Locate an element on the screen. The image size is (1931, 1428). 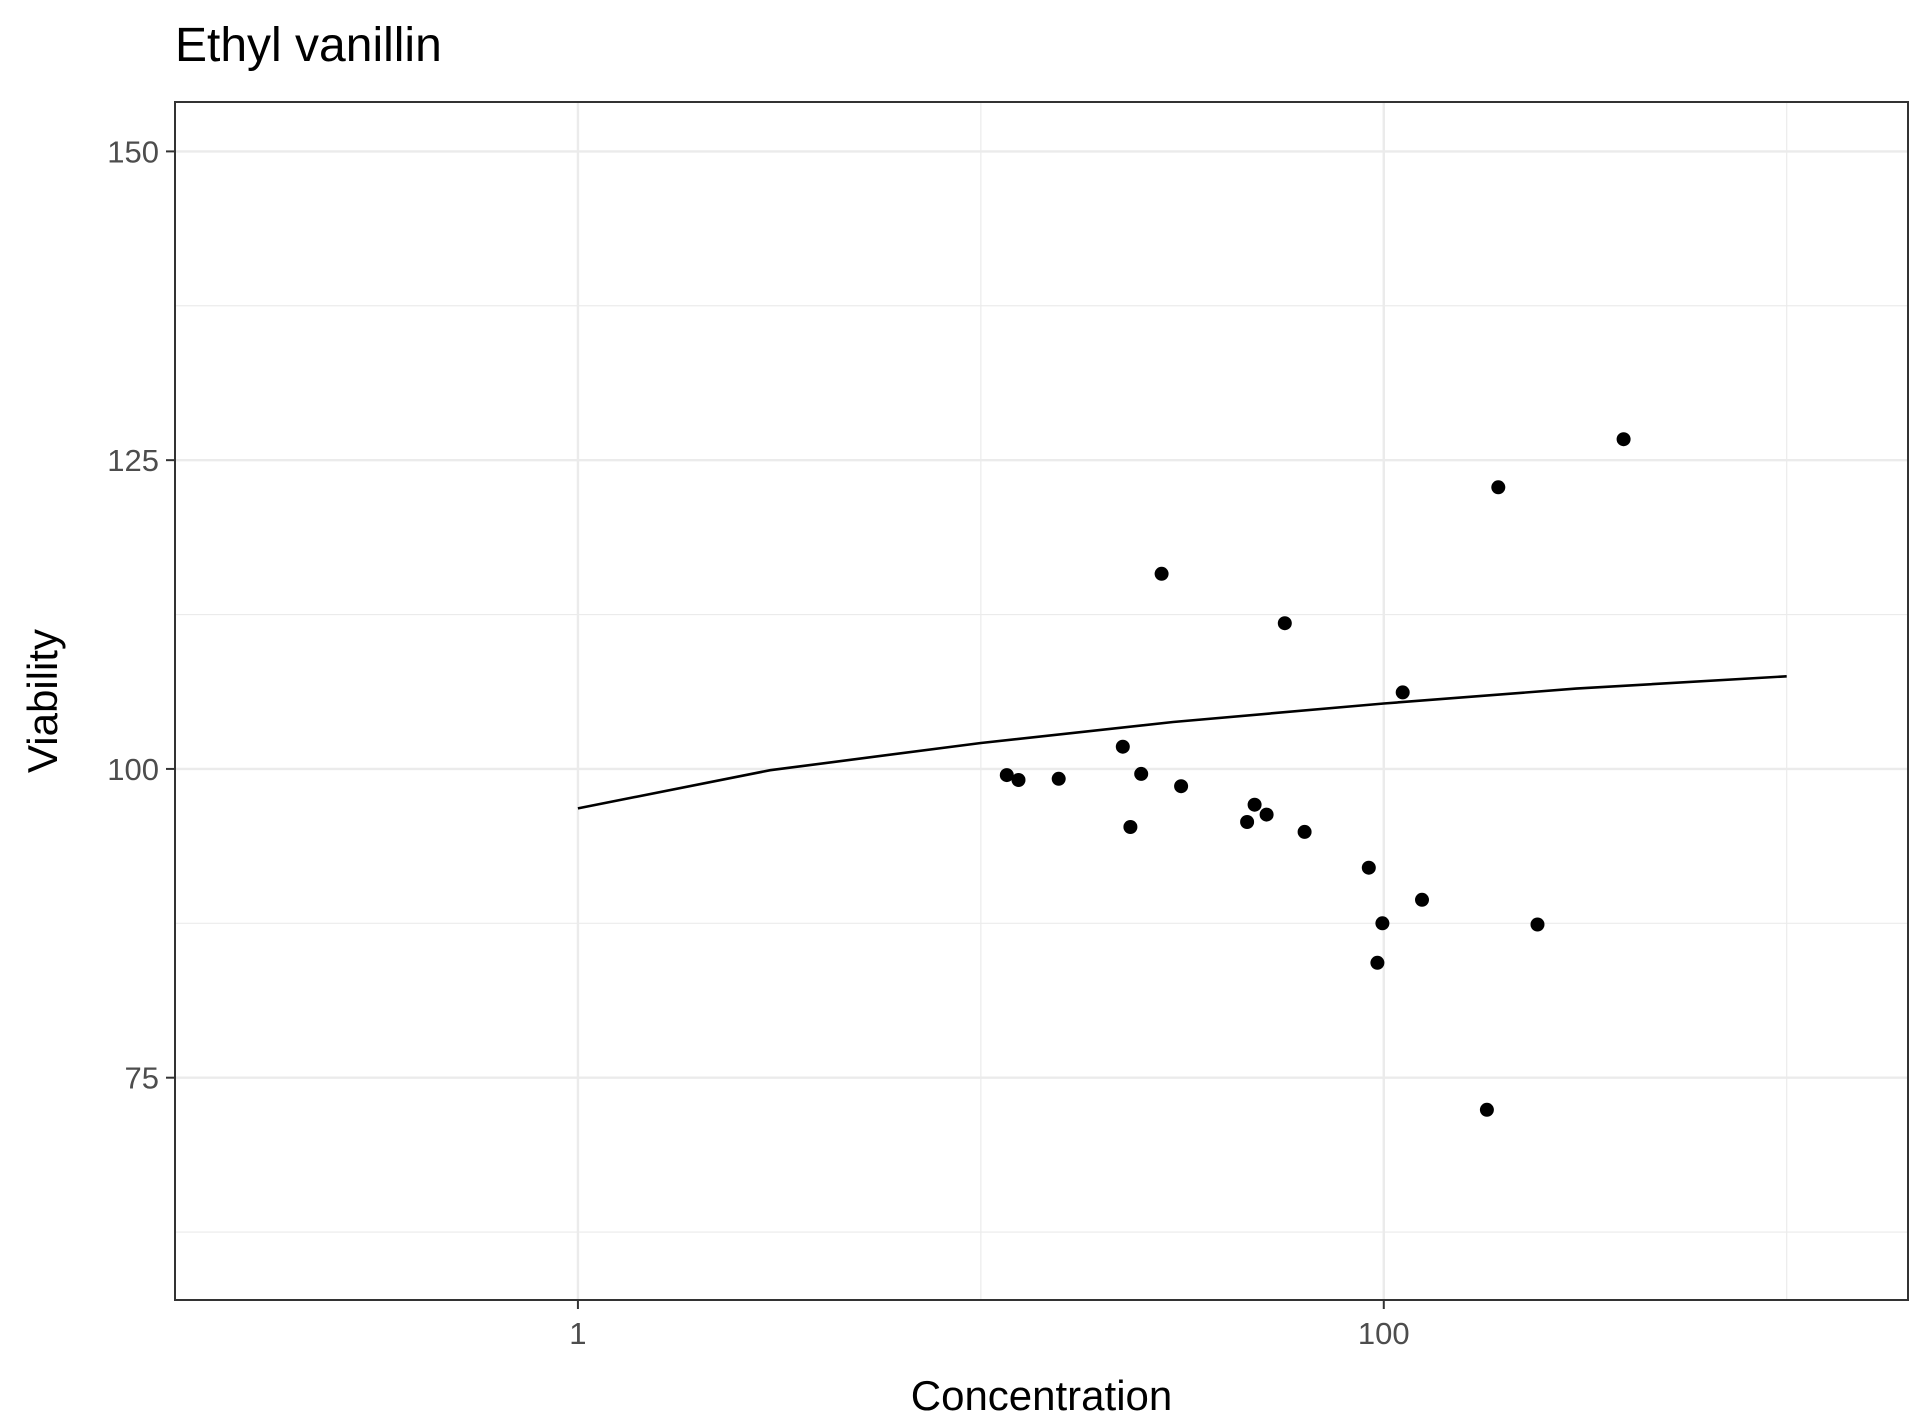
x-tick-label: 1 is located at coordinates (577, 1333).